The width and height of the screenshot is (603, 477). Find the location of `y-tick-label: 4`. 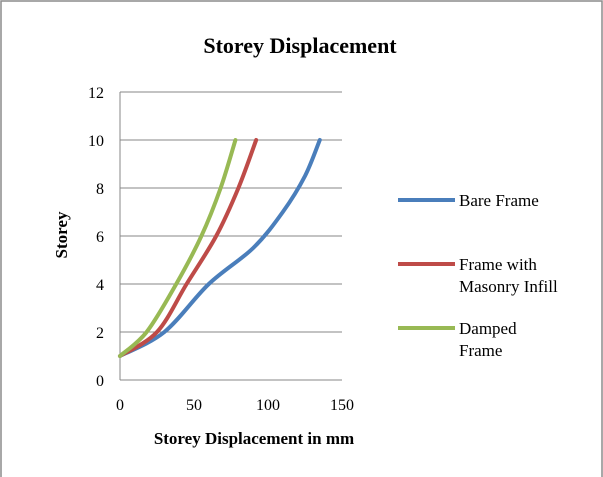

y-tick-label: 4 is located at coordinates (100, 285).